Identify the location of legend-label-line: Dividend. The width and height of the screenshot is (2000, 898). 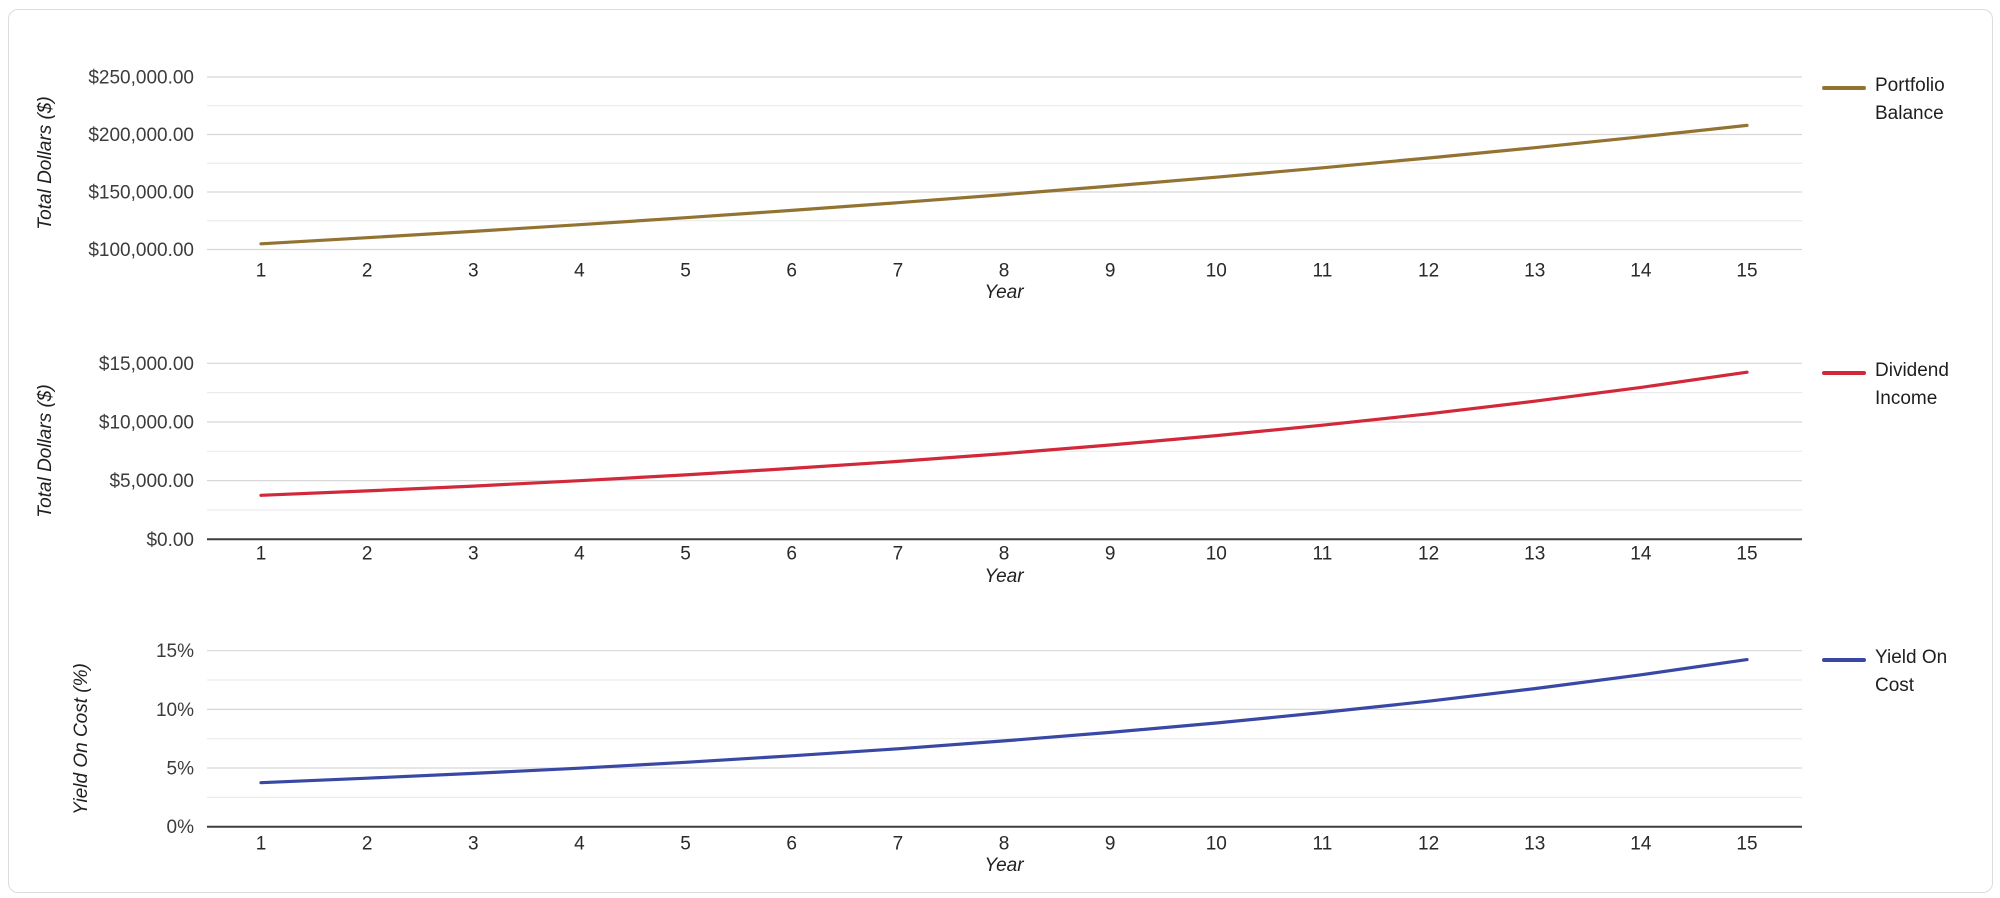
(1912, 370).